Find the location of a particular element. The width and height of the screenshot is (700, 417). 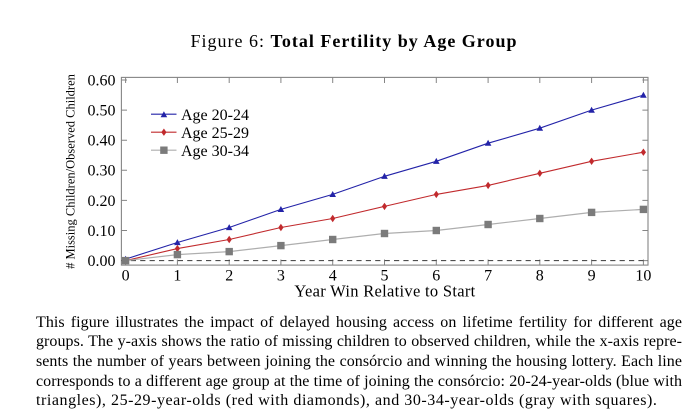

svg-text:# Missing Children/Observed Ch: # Missing Children/Observed Children is located at coordinates (71, 171).